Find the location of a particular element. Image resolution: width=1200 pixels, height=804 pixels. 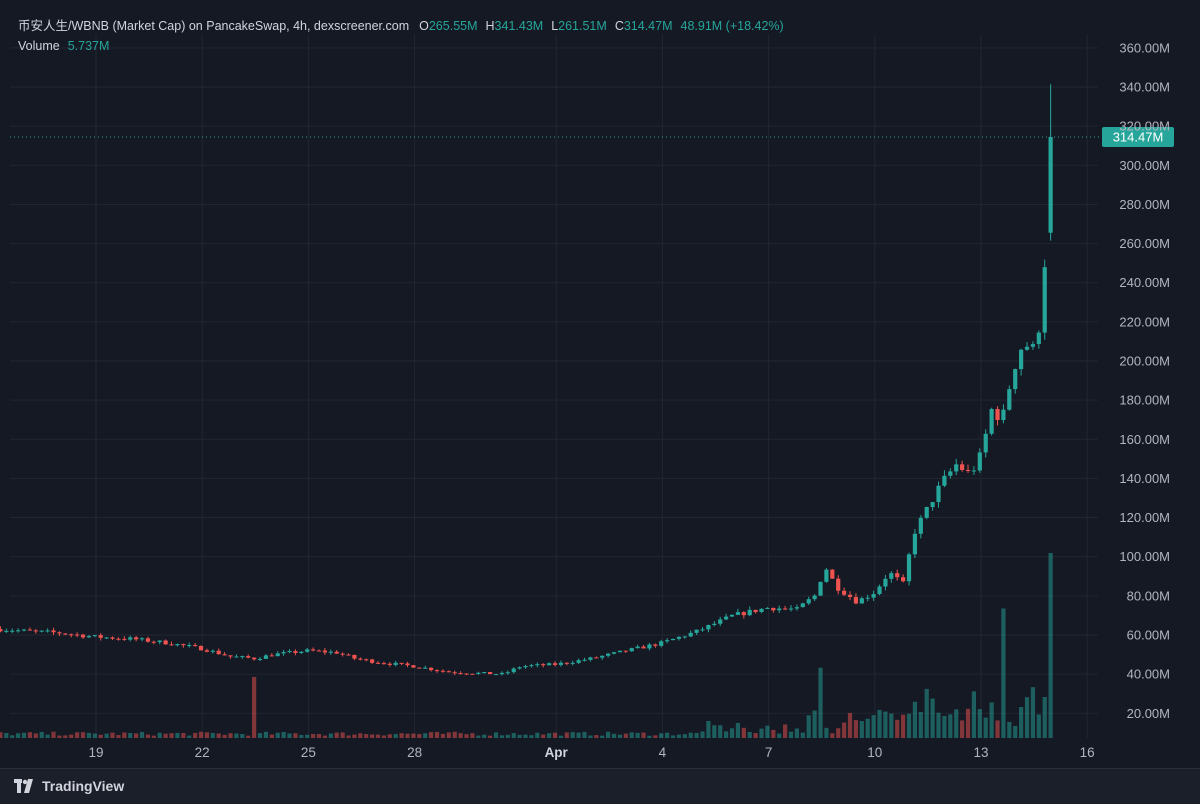

y-tick-label: 220.00M is located at coordinates (1144, 321).